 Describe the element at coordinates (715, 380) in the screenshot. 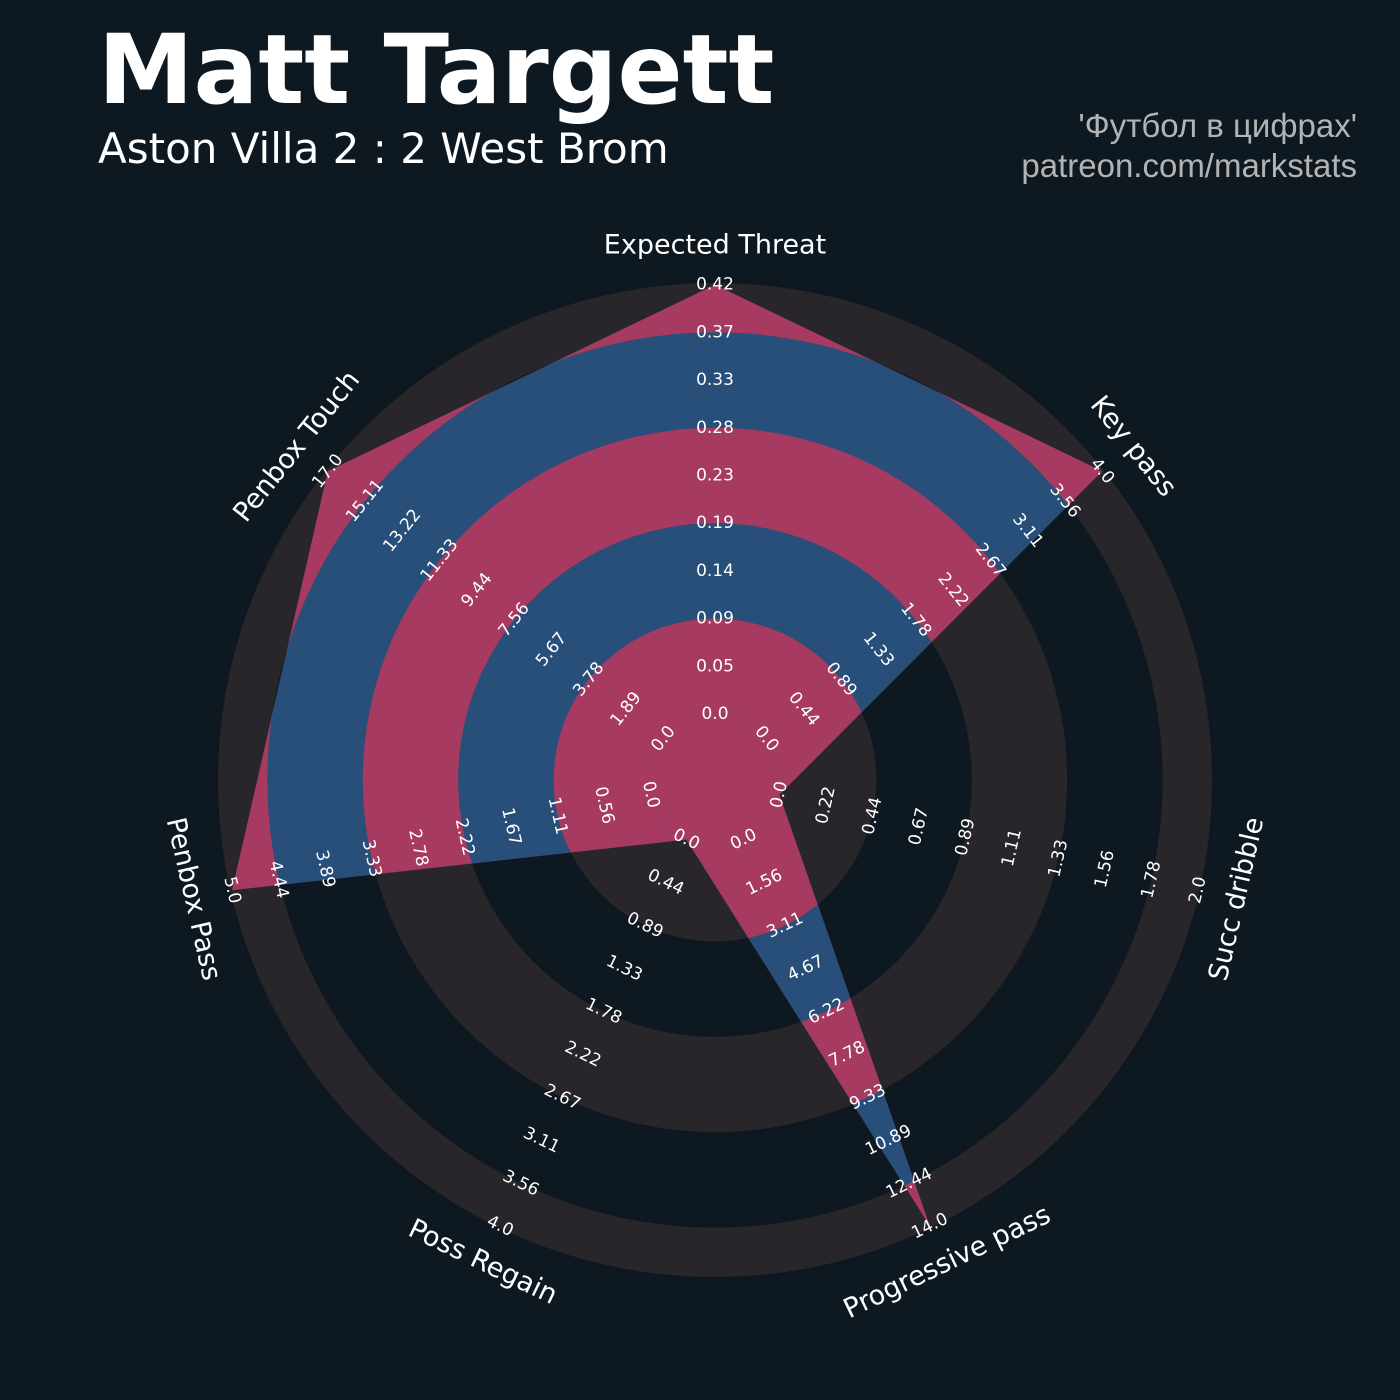

I see `tick-label: 0.33` at that location.